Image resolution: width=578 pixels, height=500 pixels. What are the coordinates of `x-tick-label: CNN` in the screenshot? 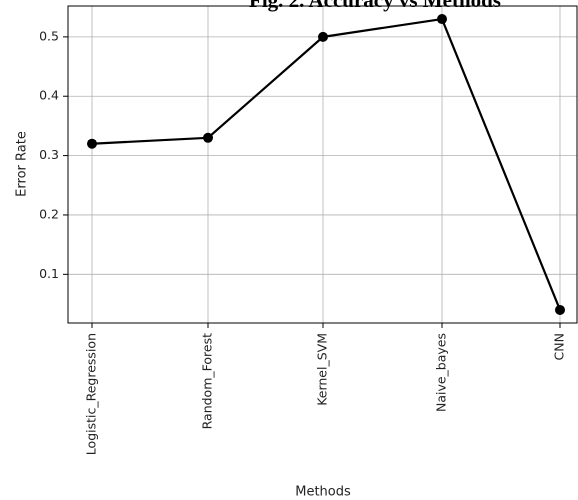 It's located at (559, 346).